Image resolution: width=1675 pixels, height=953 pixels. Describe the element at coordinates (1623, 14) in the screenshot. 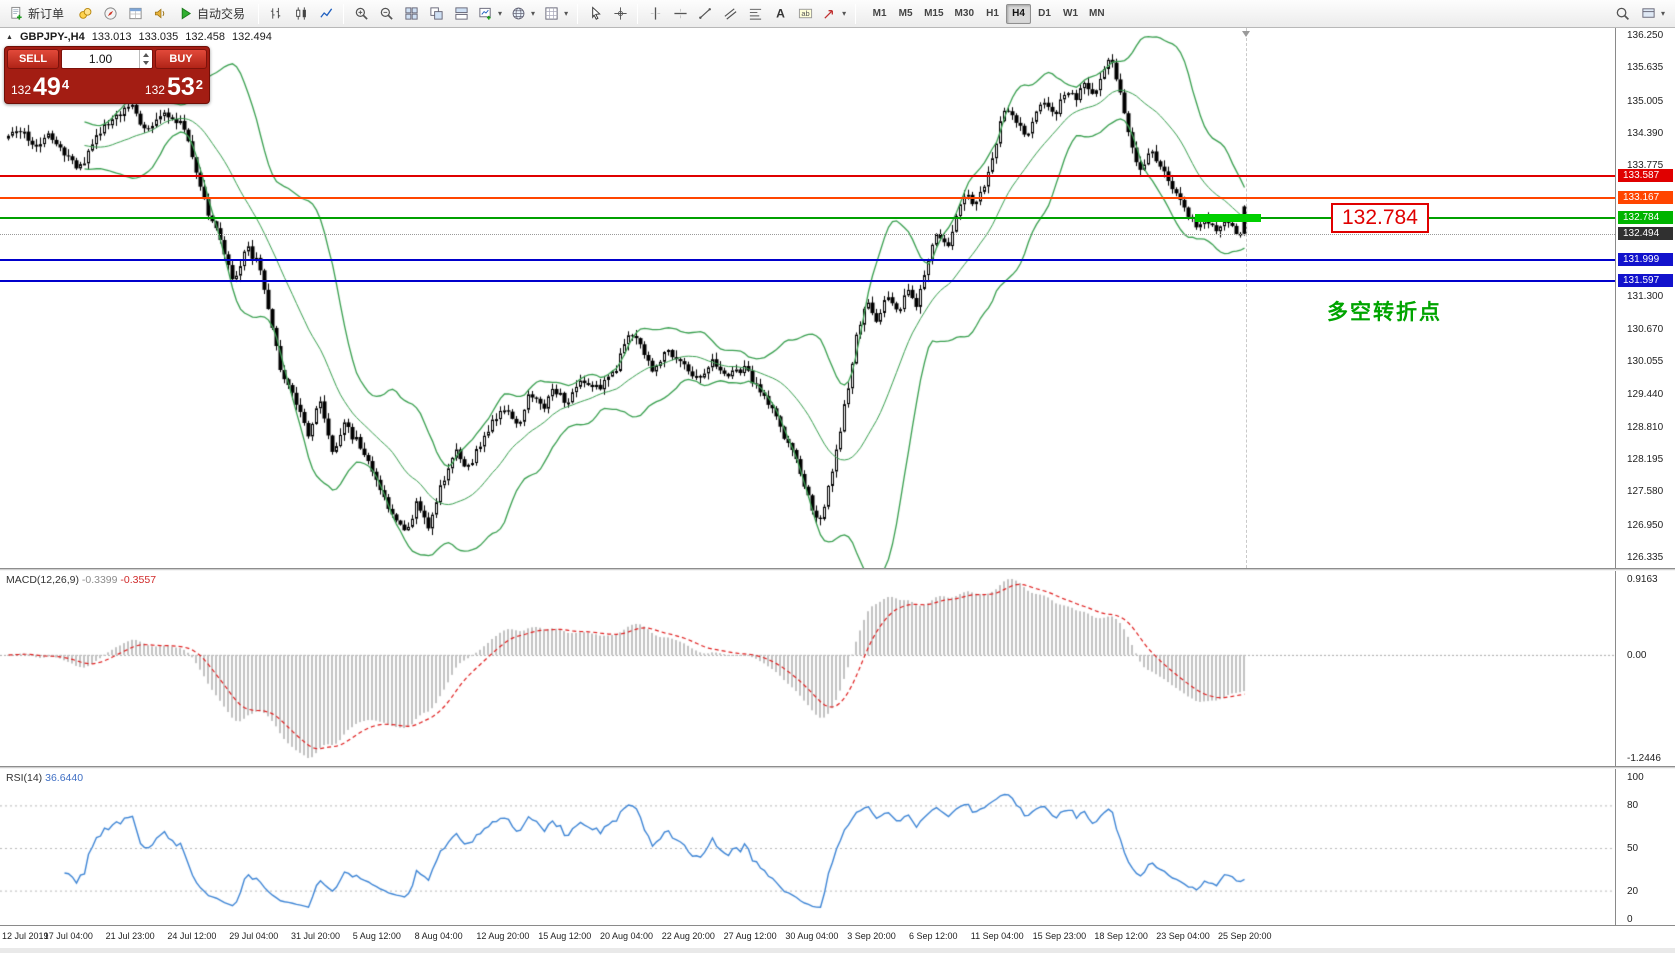

I see `search-button` at that location.